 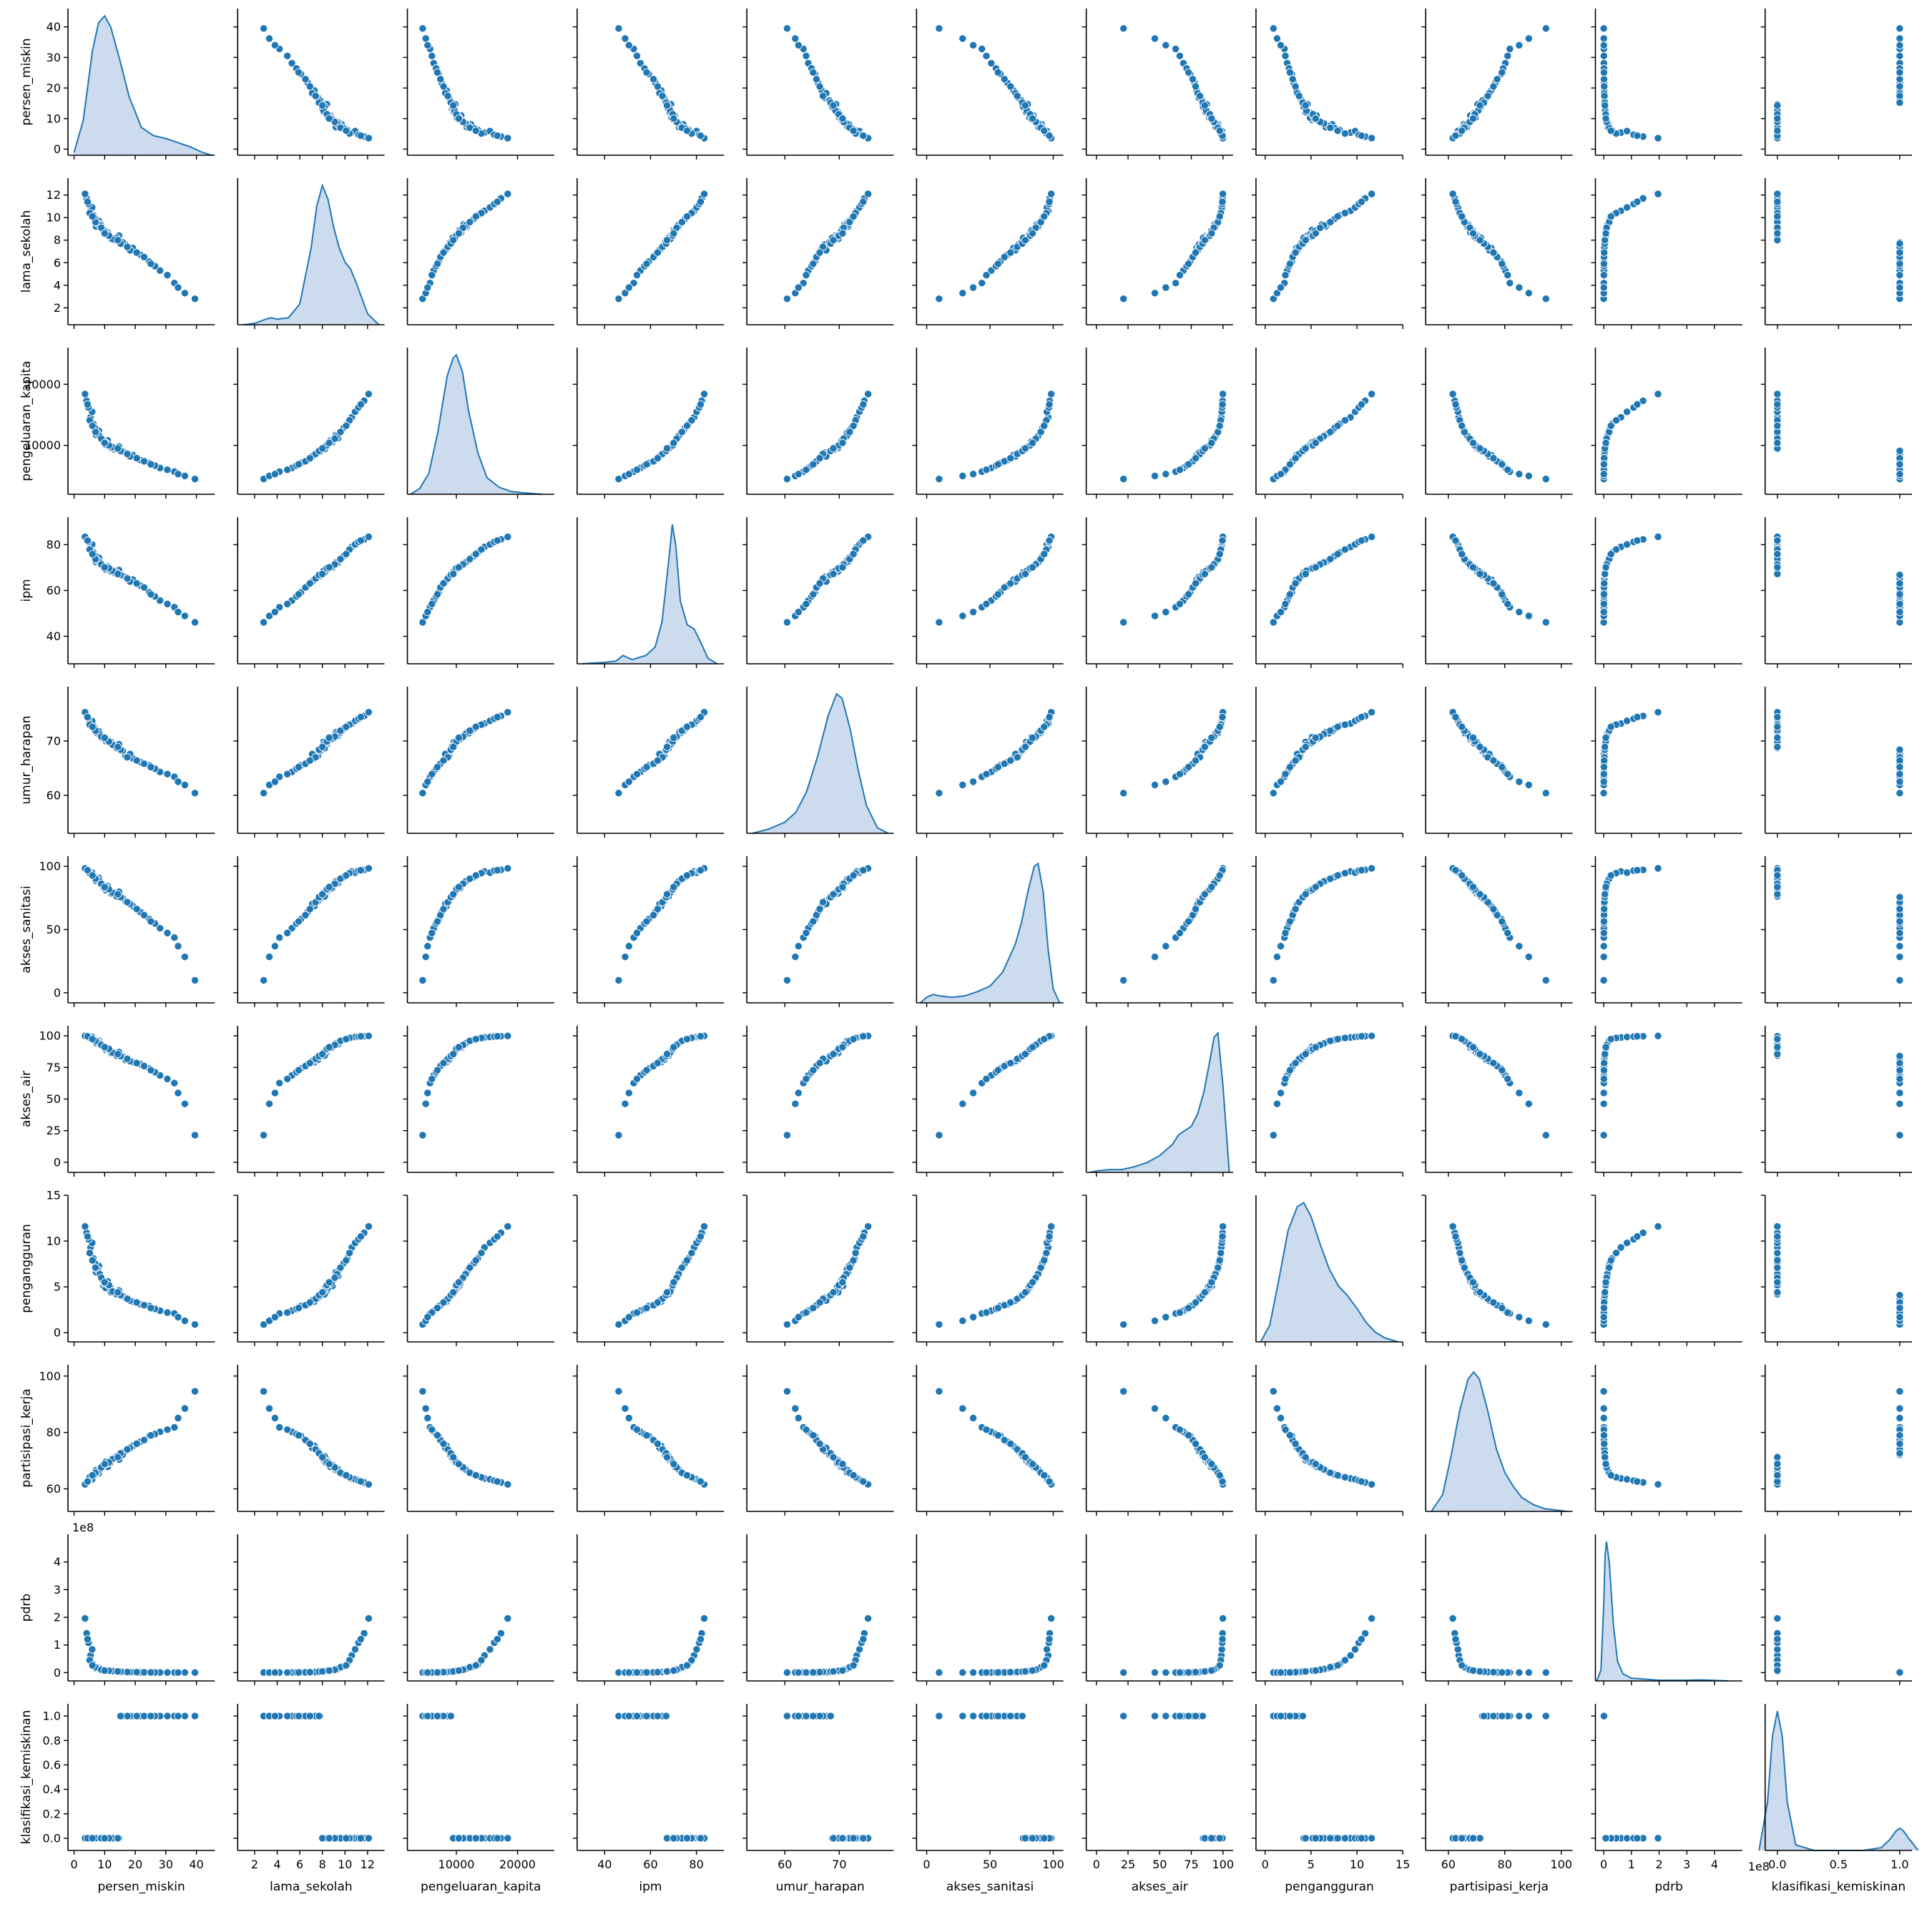 I want to click on kde-fill-pengeluaran_kapita, so click(x=476, y=424).